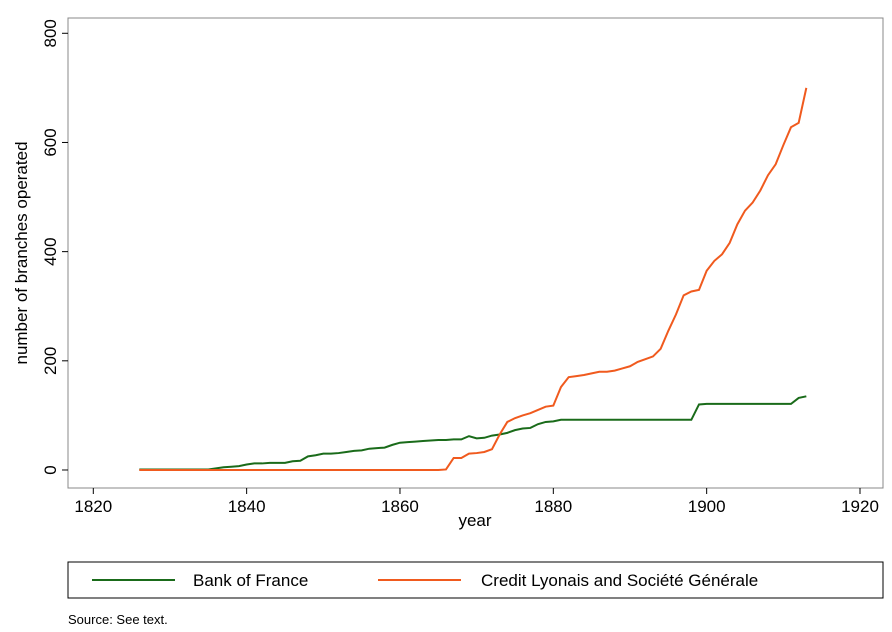 The height and width of the screenshot is (632, 892). Describe the element at coordinates (247, 506) in the screenshot. I see `x-tick-label: 1840` at that location.